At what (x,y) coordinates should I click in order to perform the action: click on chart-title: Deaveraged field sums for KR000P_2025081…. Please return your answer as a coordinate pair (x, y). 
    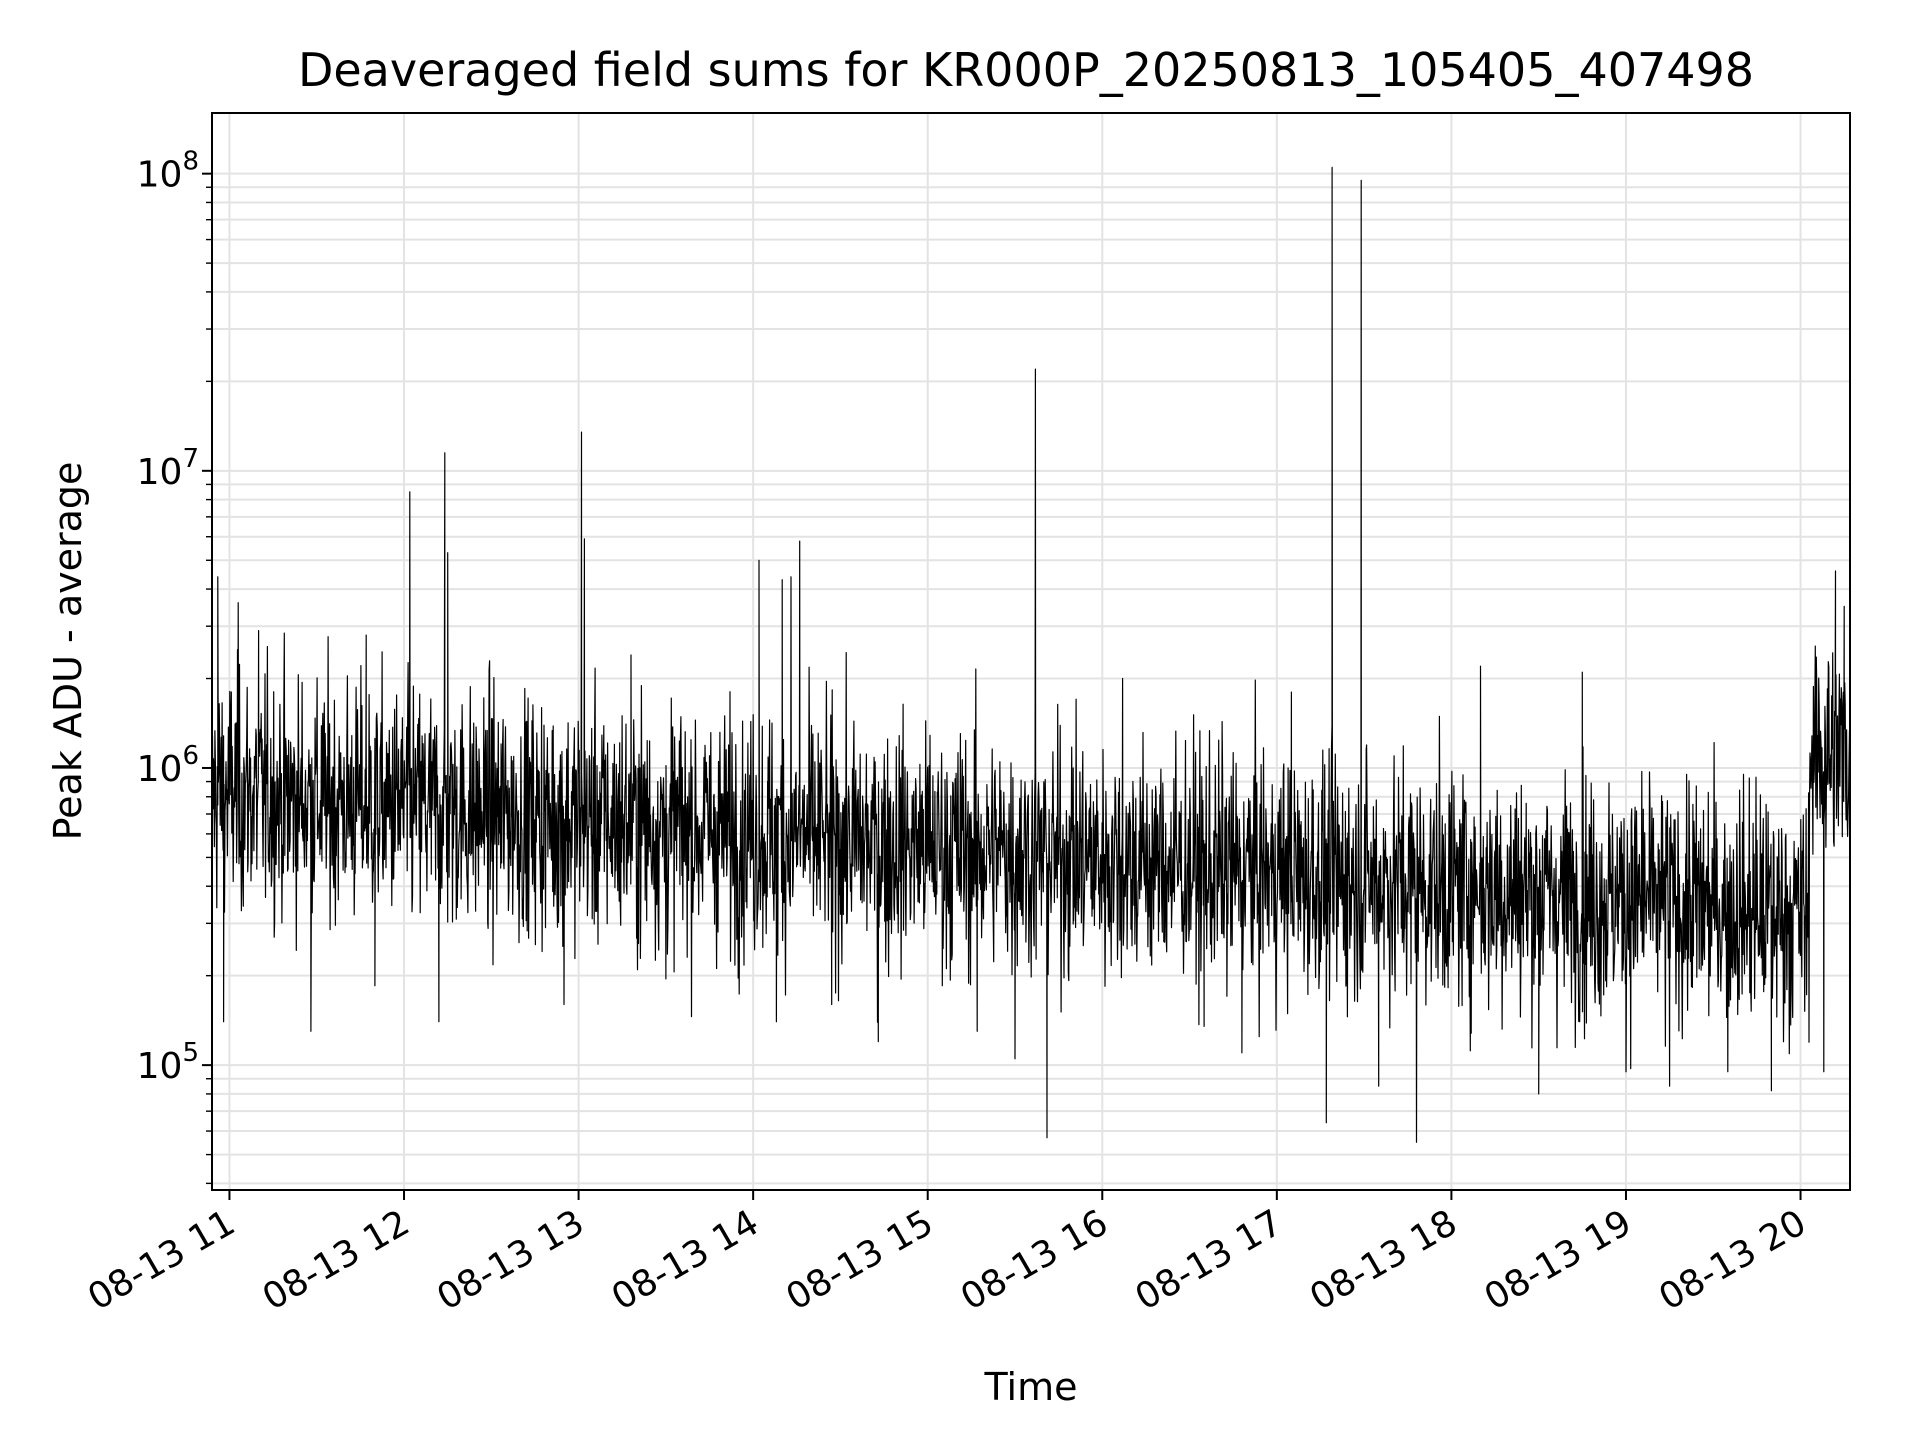
    Looking at the image, I should click on (1026, 70).